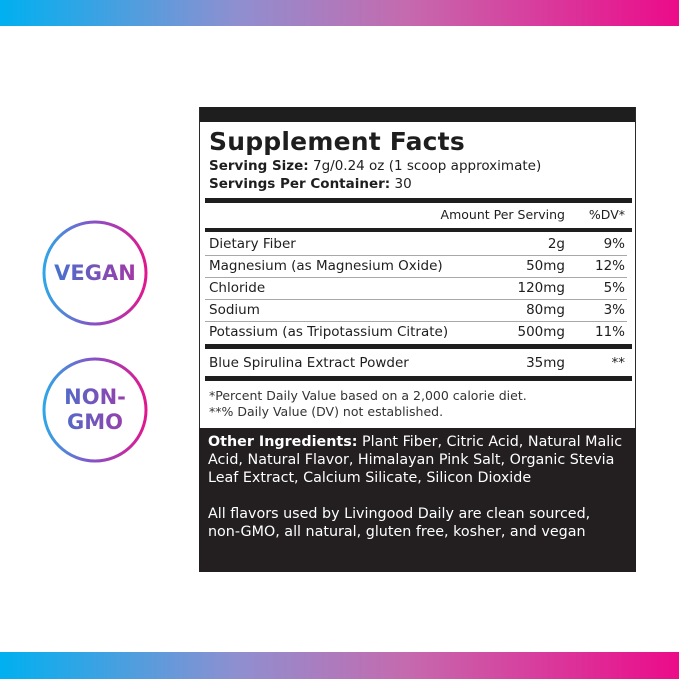 The height and width of the screenshot is (679, 679). I want to click on table-row: Chloride 120mg 5%, so click(416, 288).